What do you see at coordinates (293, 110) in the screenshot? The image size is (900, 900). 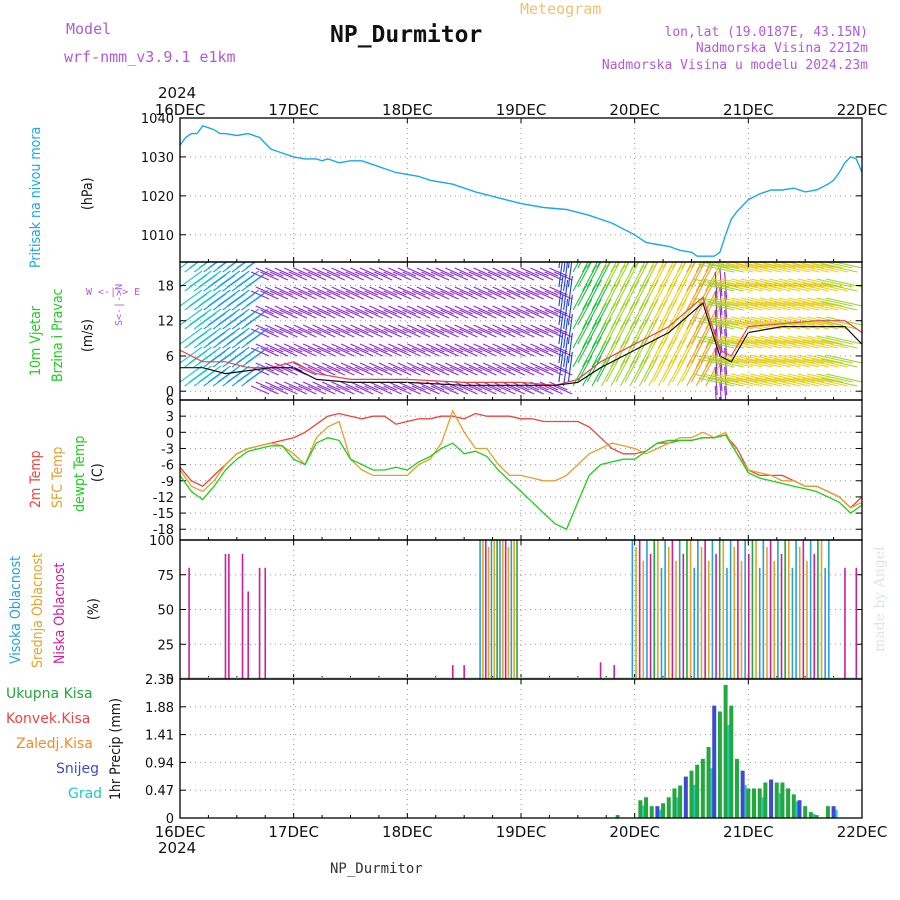 I see `x-label-top: 17DEC` at bounding box center [293, 110].